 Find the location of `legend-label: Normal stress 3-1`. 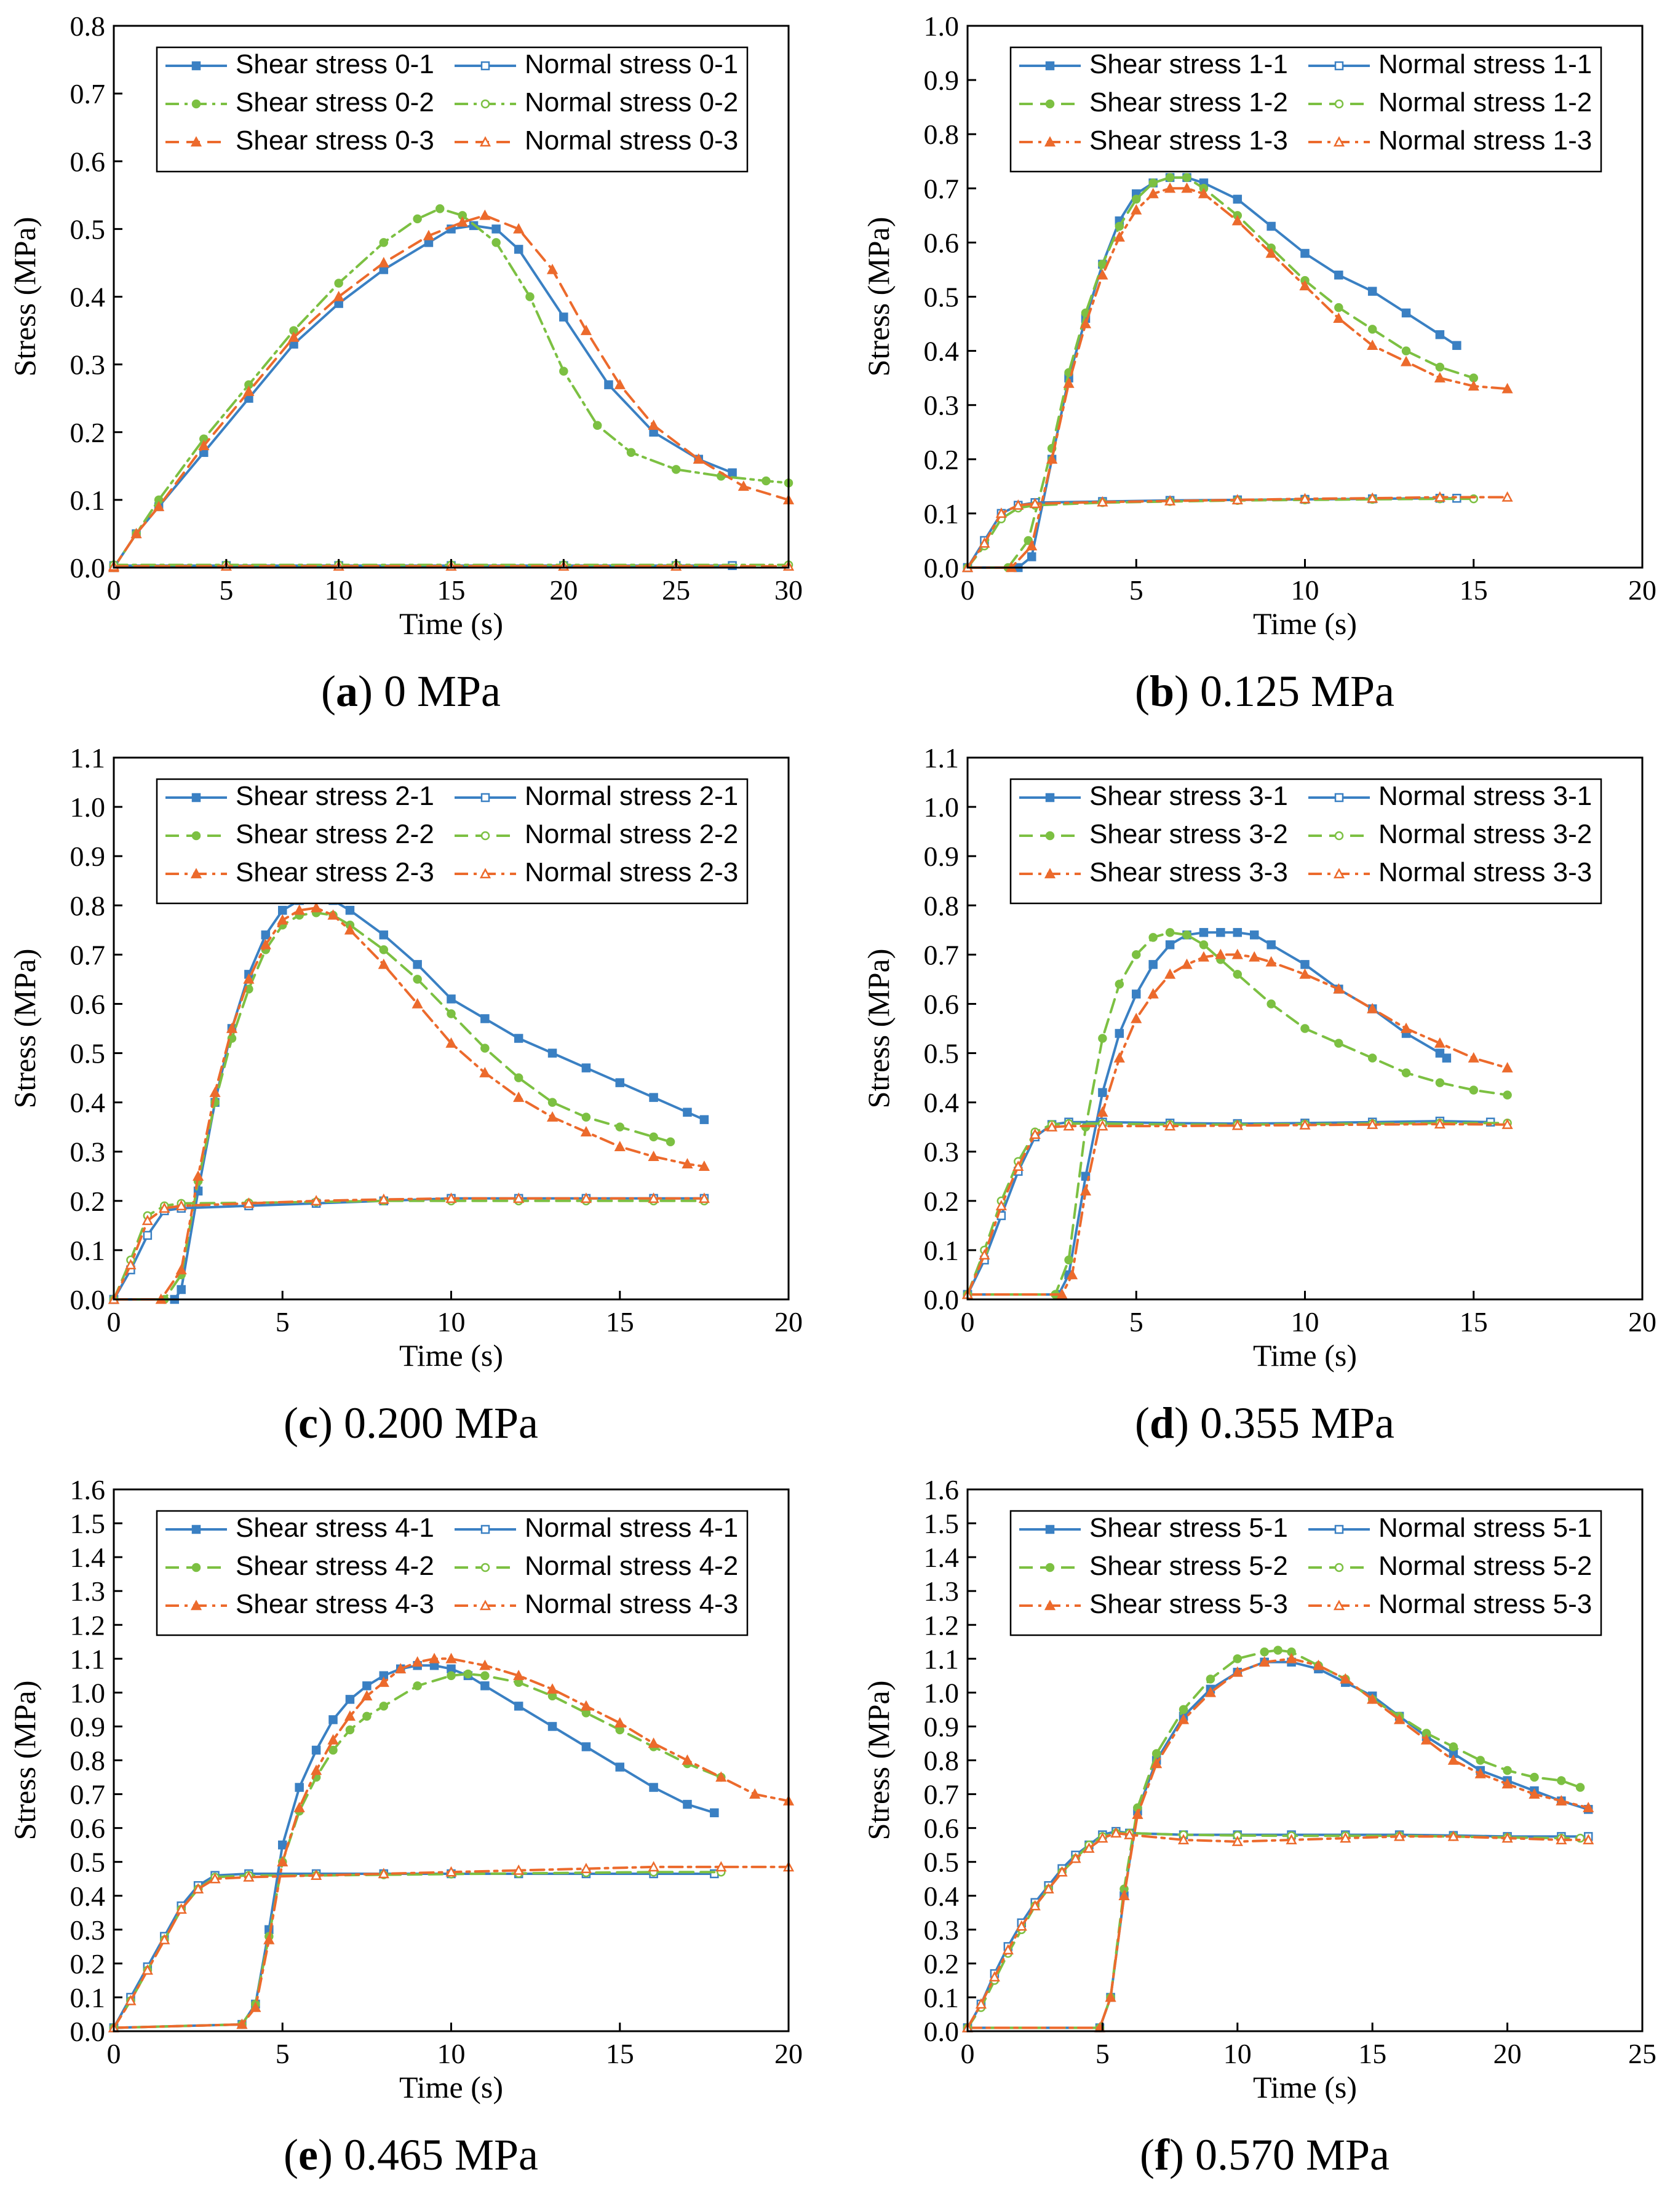

legend-label: Normal stress 3-1 is located at coordinates (1485, 796).